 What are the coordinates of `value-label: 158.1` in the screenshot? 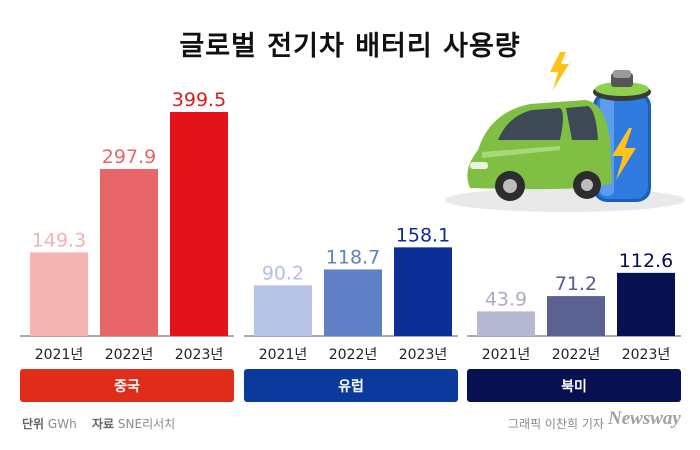 It's located at (423, 235).